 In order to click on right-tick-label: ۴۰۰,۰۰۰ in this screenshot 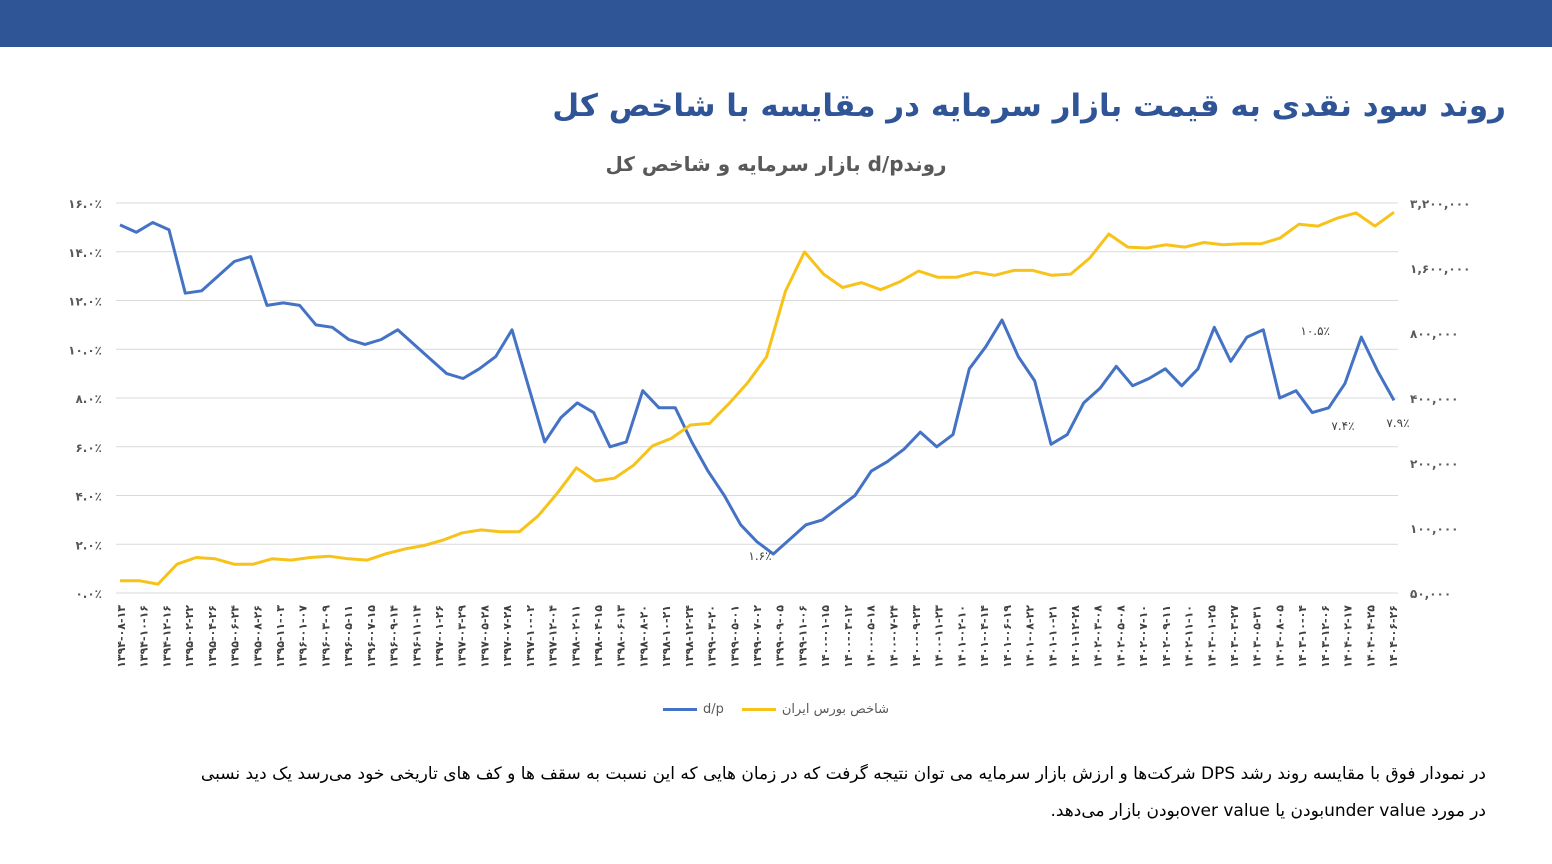, I will do `click(1434, 399)`.